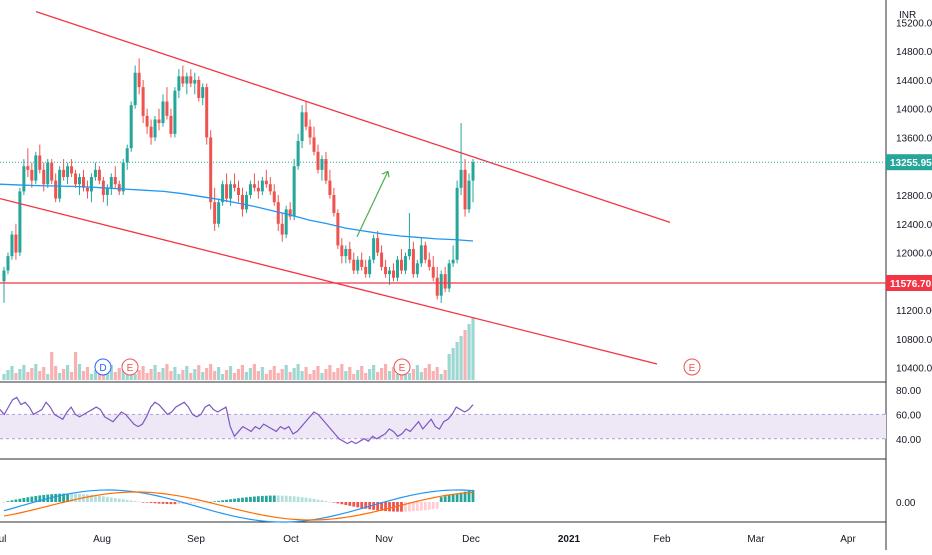  I want to click on price-tick-label: 10400.00, so click(914, 369).